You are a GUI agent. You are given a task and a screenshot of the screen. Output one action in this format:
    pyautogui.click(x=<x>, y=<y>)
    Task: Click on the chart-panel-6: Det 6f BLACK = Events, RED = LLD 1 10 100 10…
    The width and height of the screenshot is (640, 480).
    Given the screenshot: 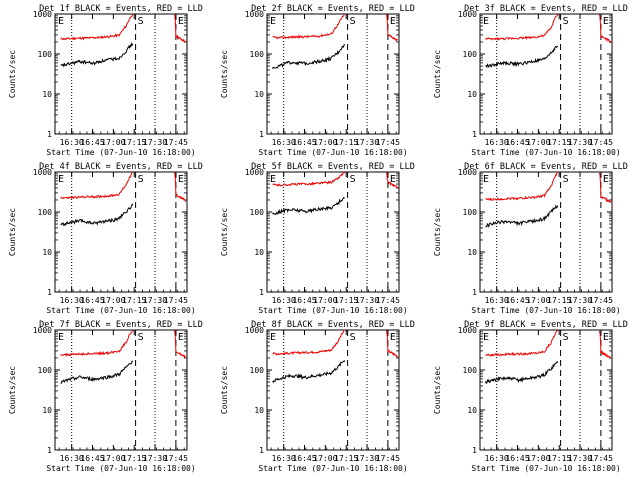 What is the action you would take?
    pyautogui.click(x=530, y=238)
    